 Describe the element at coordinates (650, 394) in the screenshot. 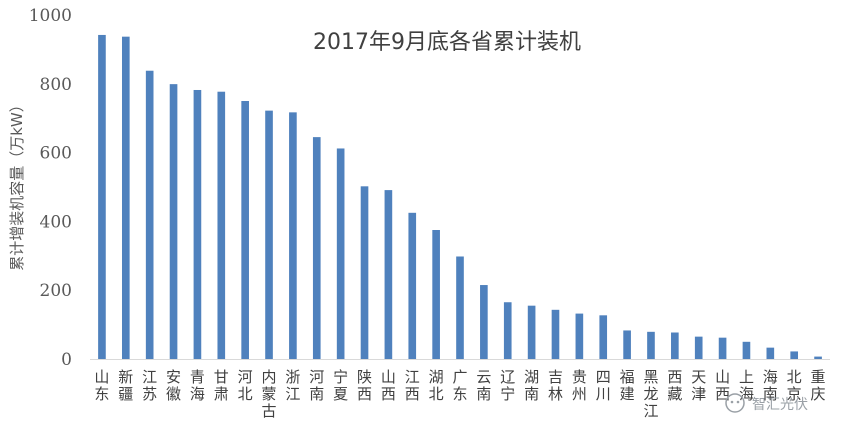

I see `x-tick-label: 黑龙江` at that location.